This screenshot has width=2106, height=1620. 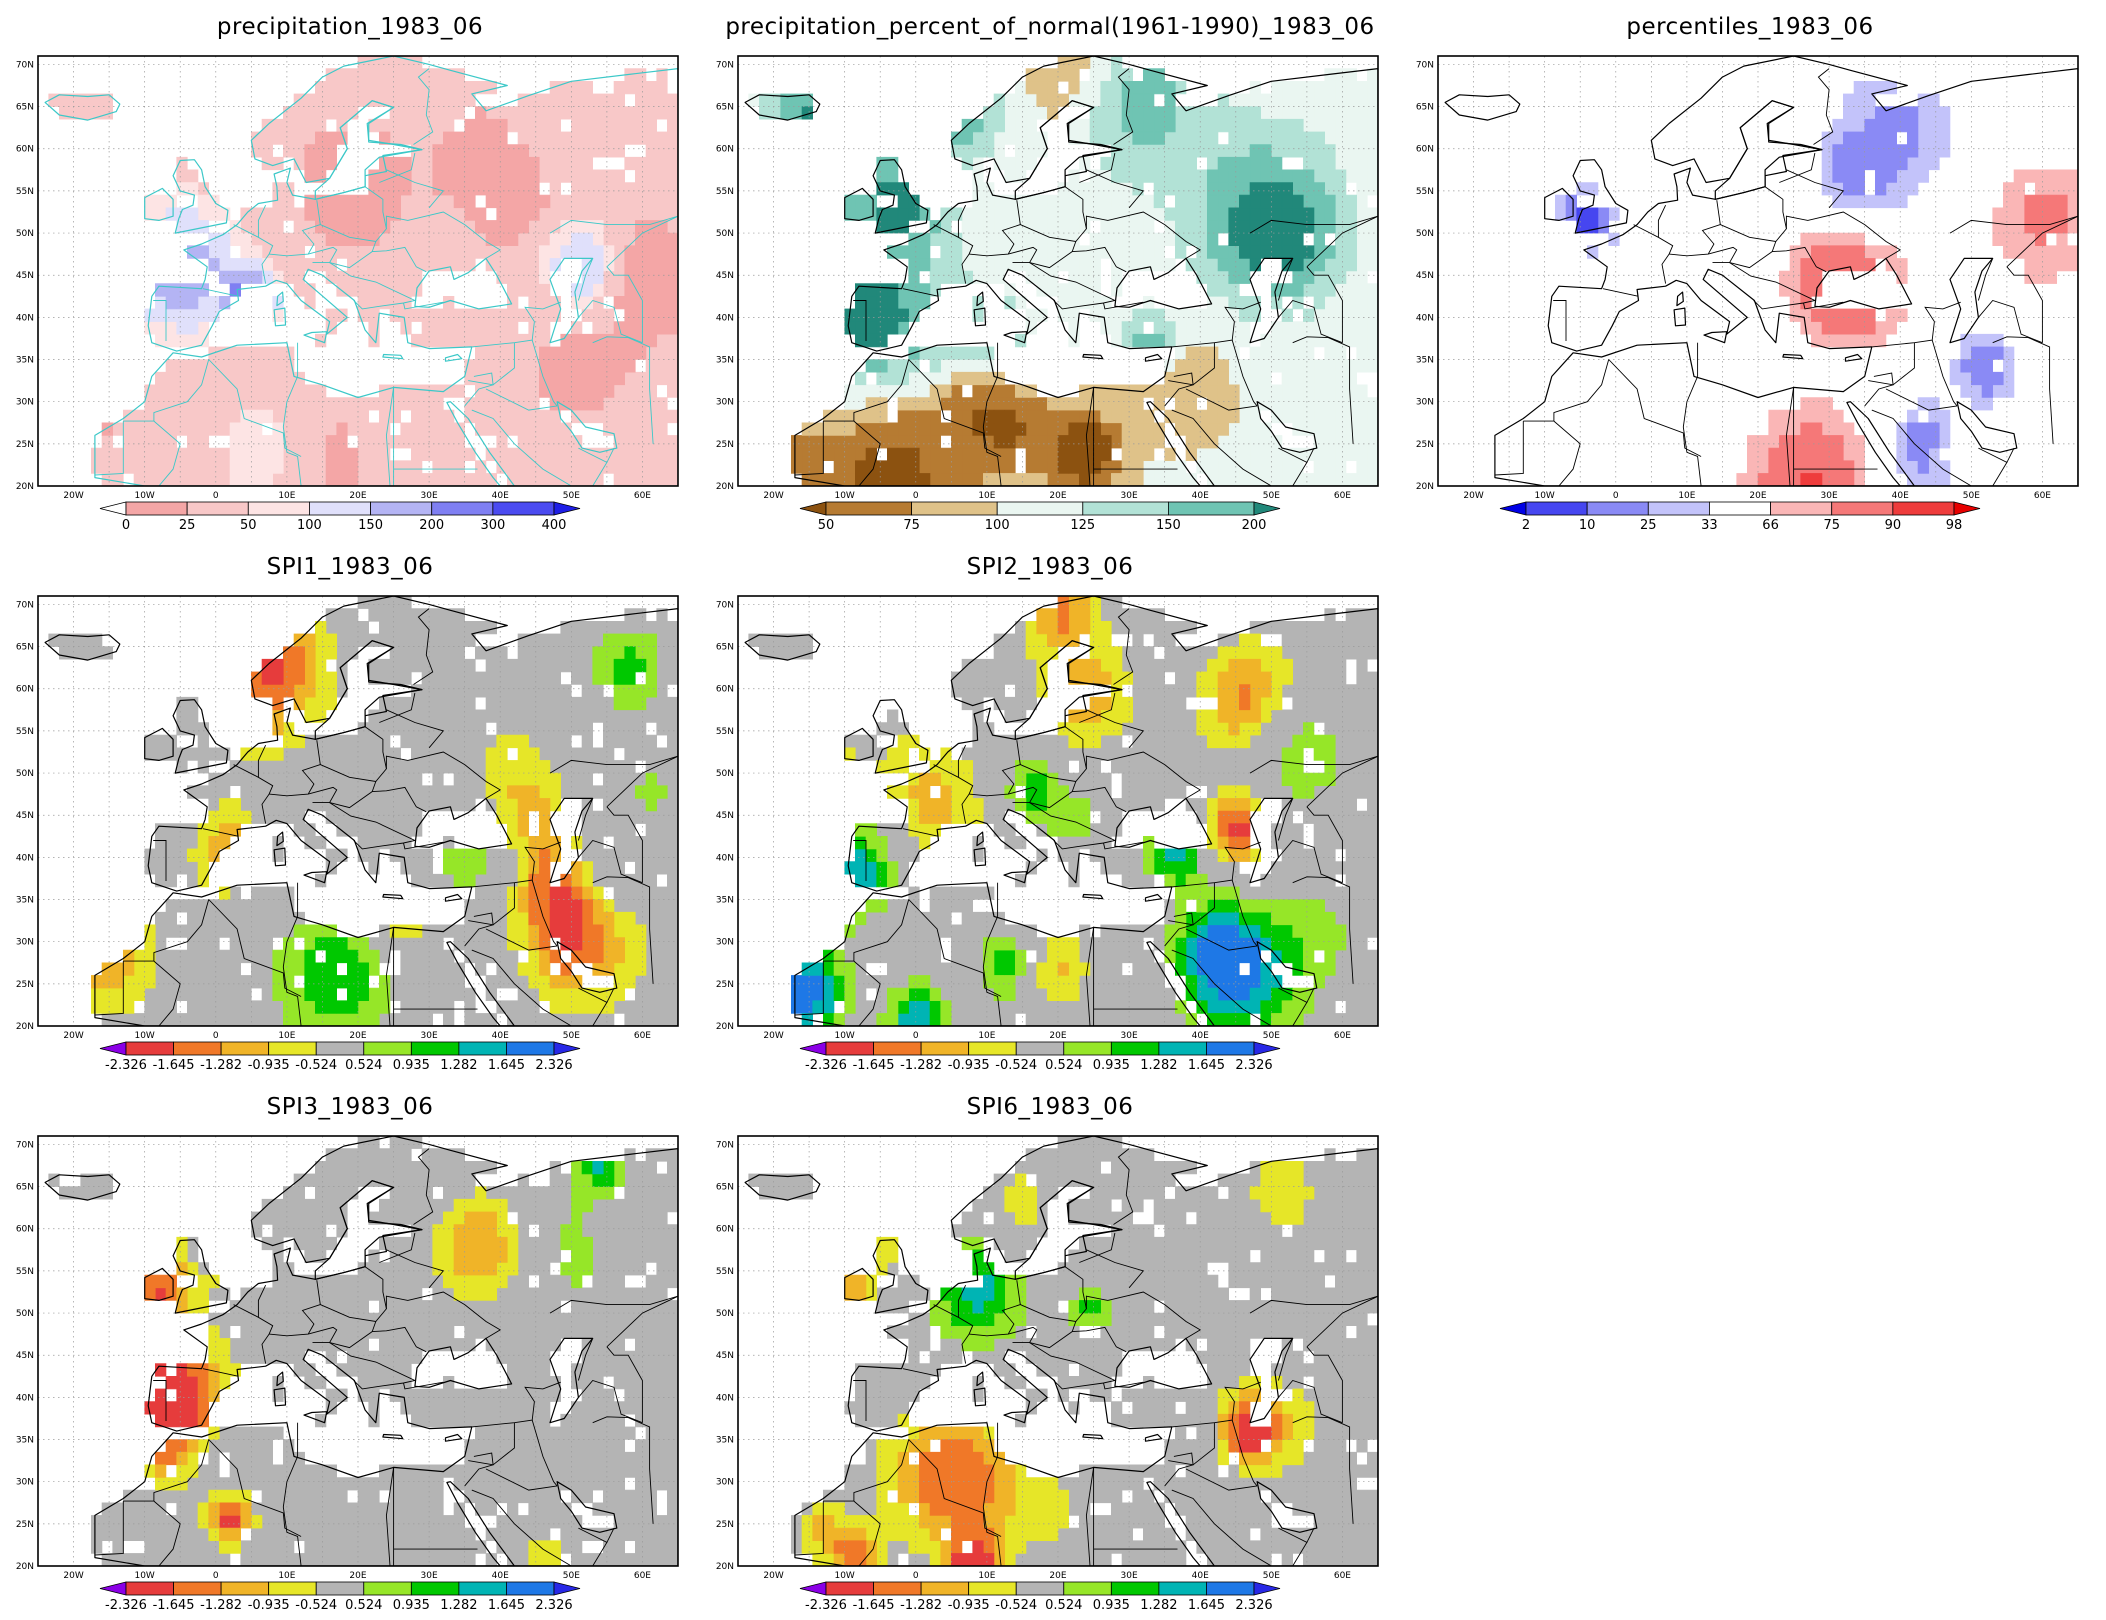 What do you see at coordinates (1050, 1107) in the screenshot?
I see `panel-title: SPI6_1983_06` at bounding box center [1050, 1107].